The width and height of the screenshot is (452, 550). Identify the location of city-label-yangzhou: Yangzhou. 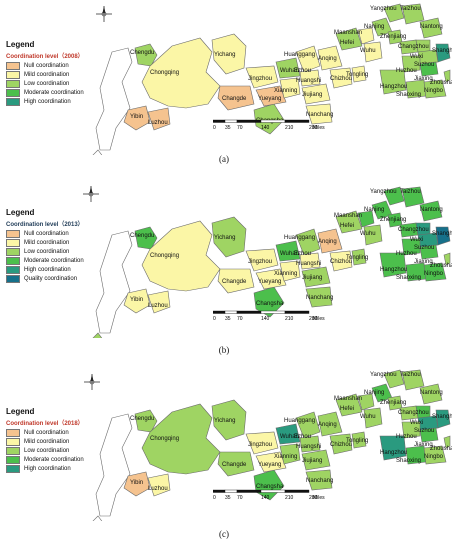
(383, 375).